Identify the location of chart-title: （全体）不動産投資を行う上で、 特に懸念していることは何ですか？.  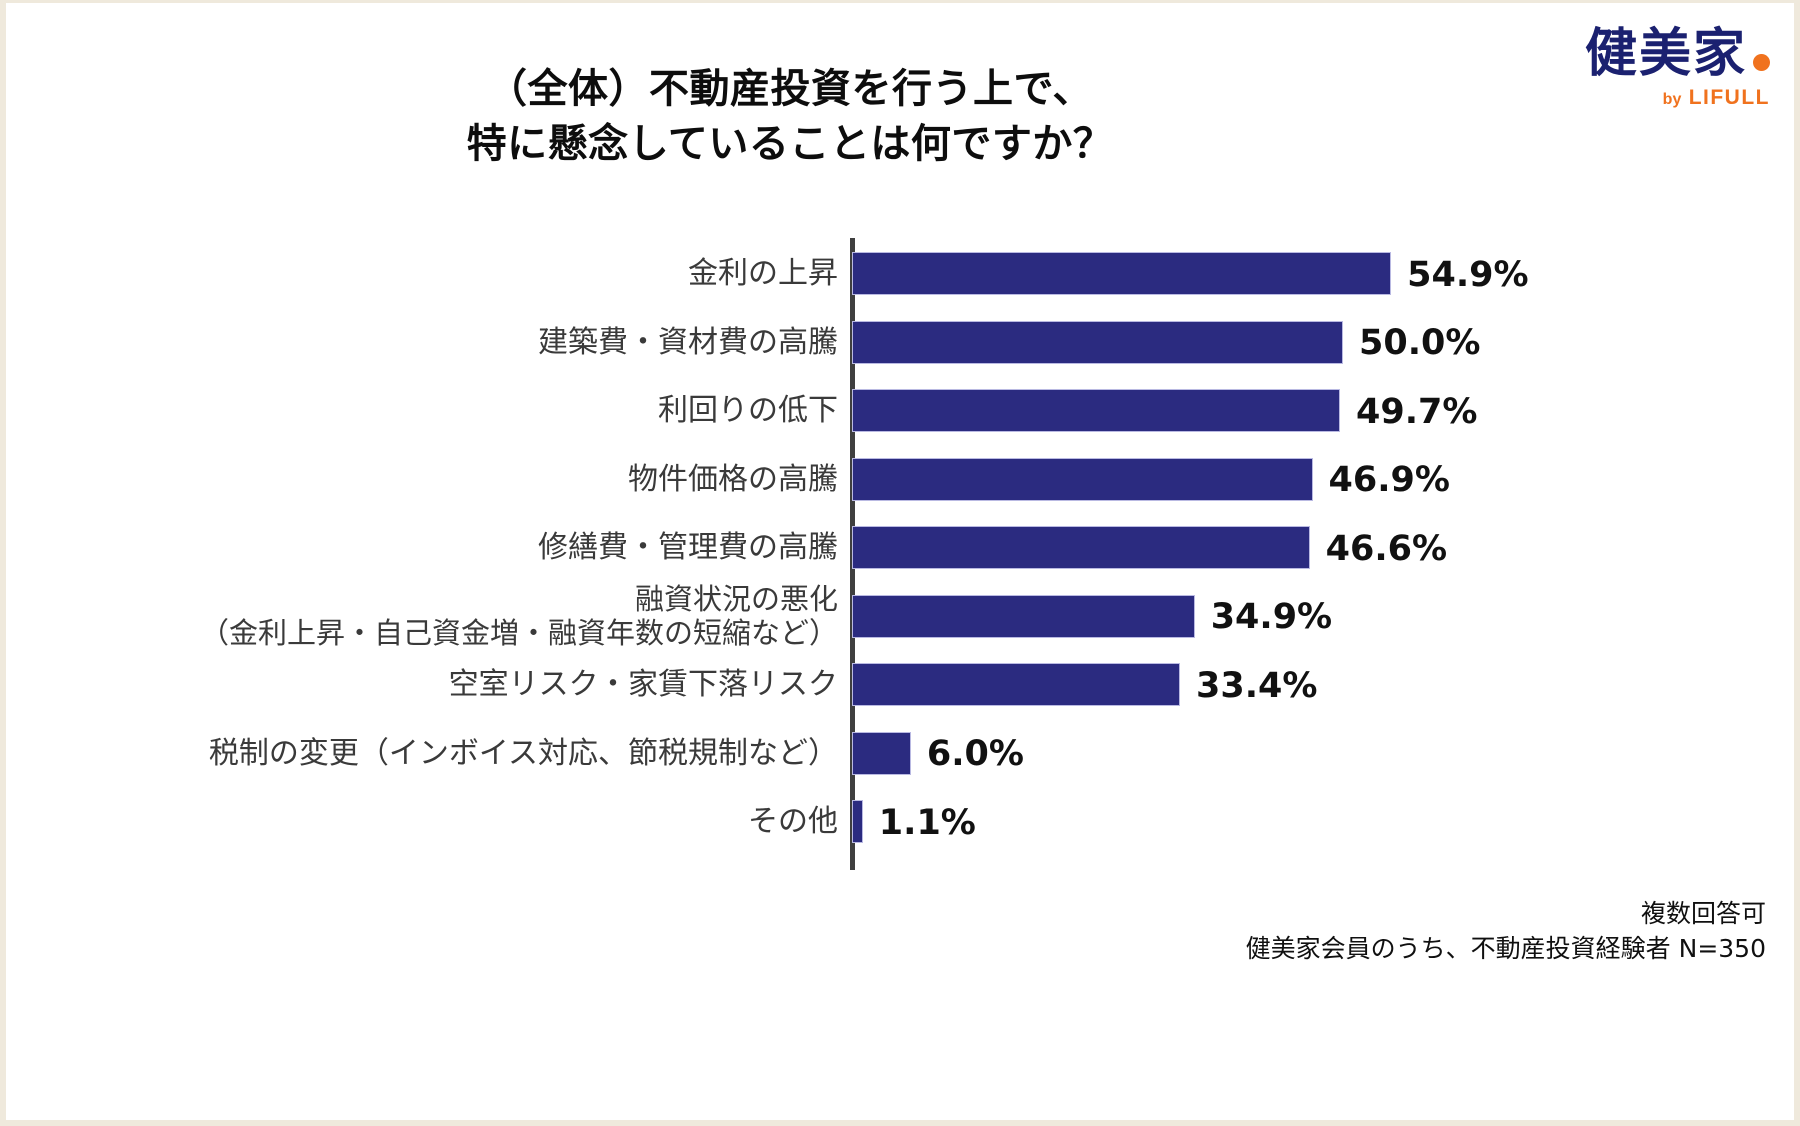
(790, 117).